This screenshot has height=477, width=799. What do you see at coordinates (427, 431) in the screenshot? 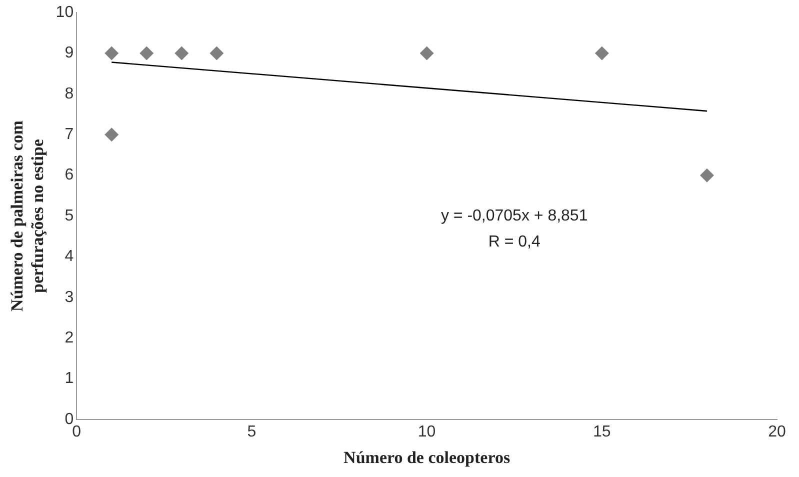
I see `x-tick-label: 10` at bounding box center [427, 431].